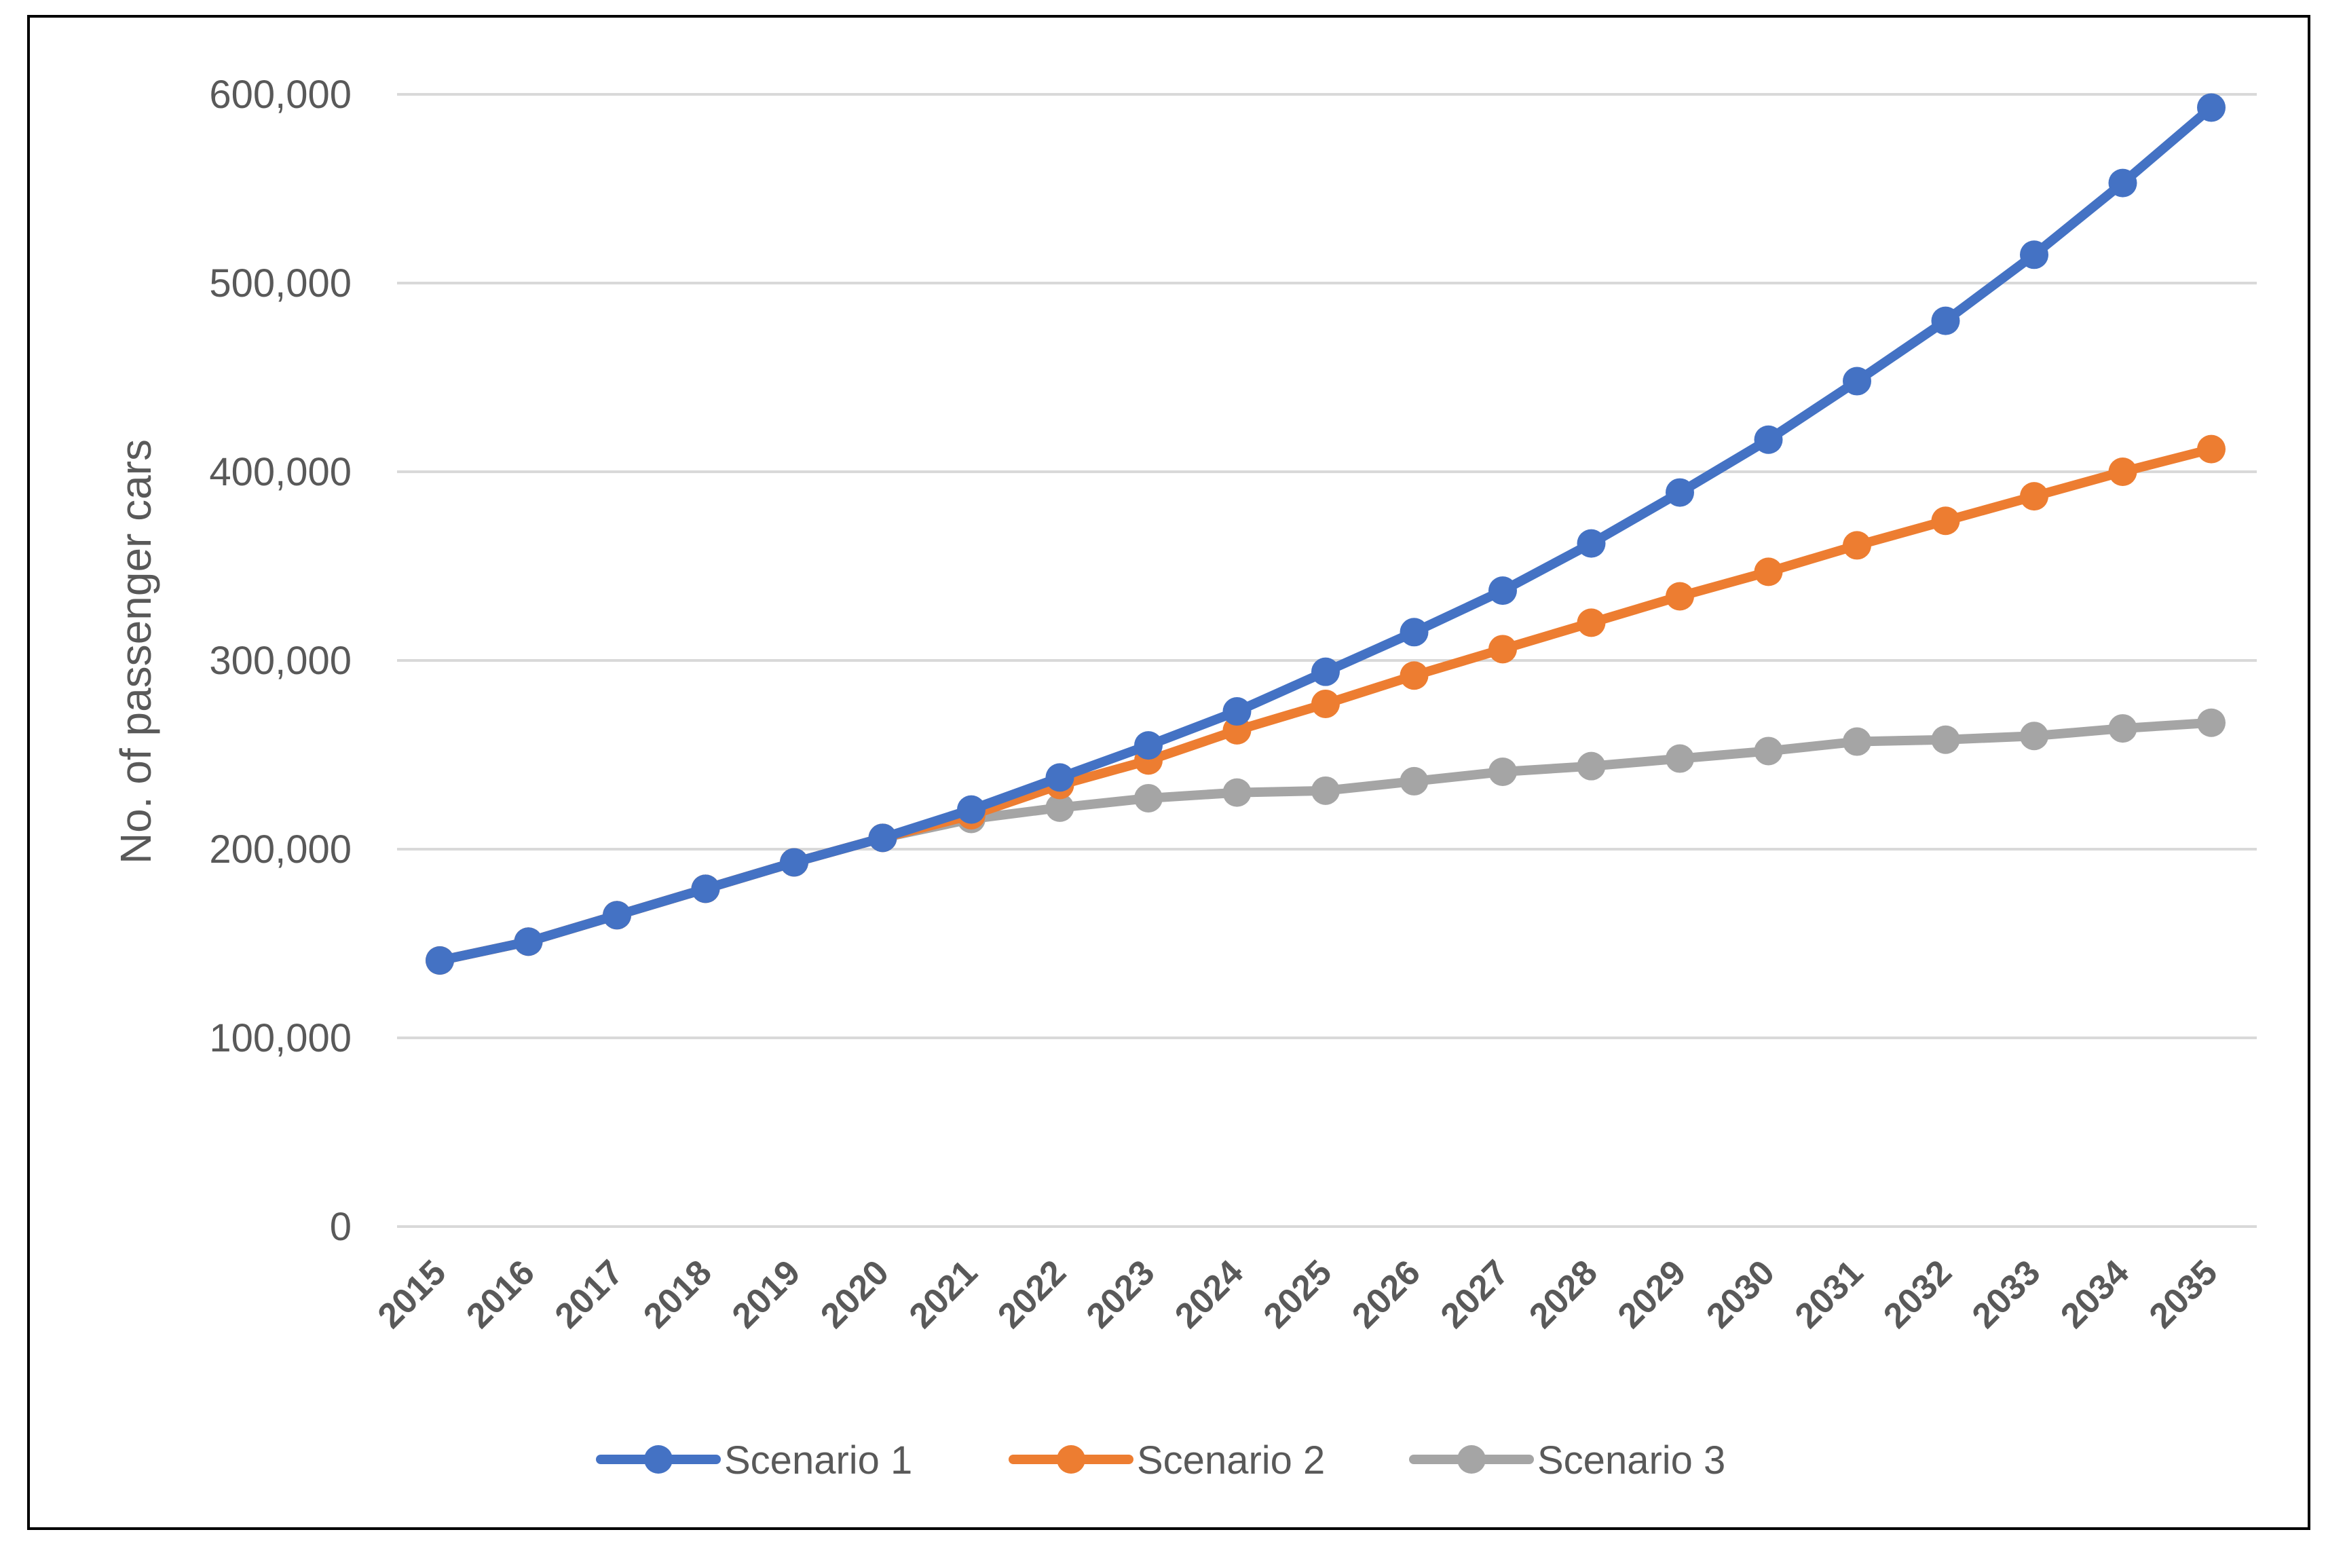 The image size is (2345, 1568). What do you see at coordinates (677, 1294) in the screenshot?
I see `x-tick-label: 2018` at bounding box center [677, 1294].